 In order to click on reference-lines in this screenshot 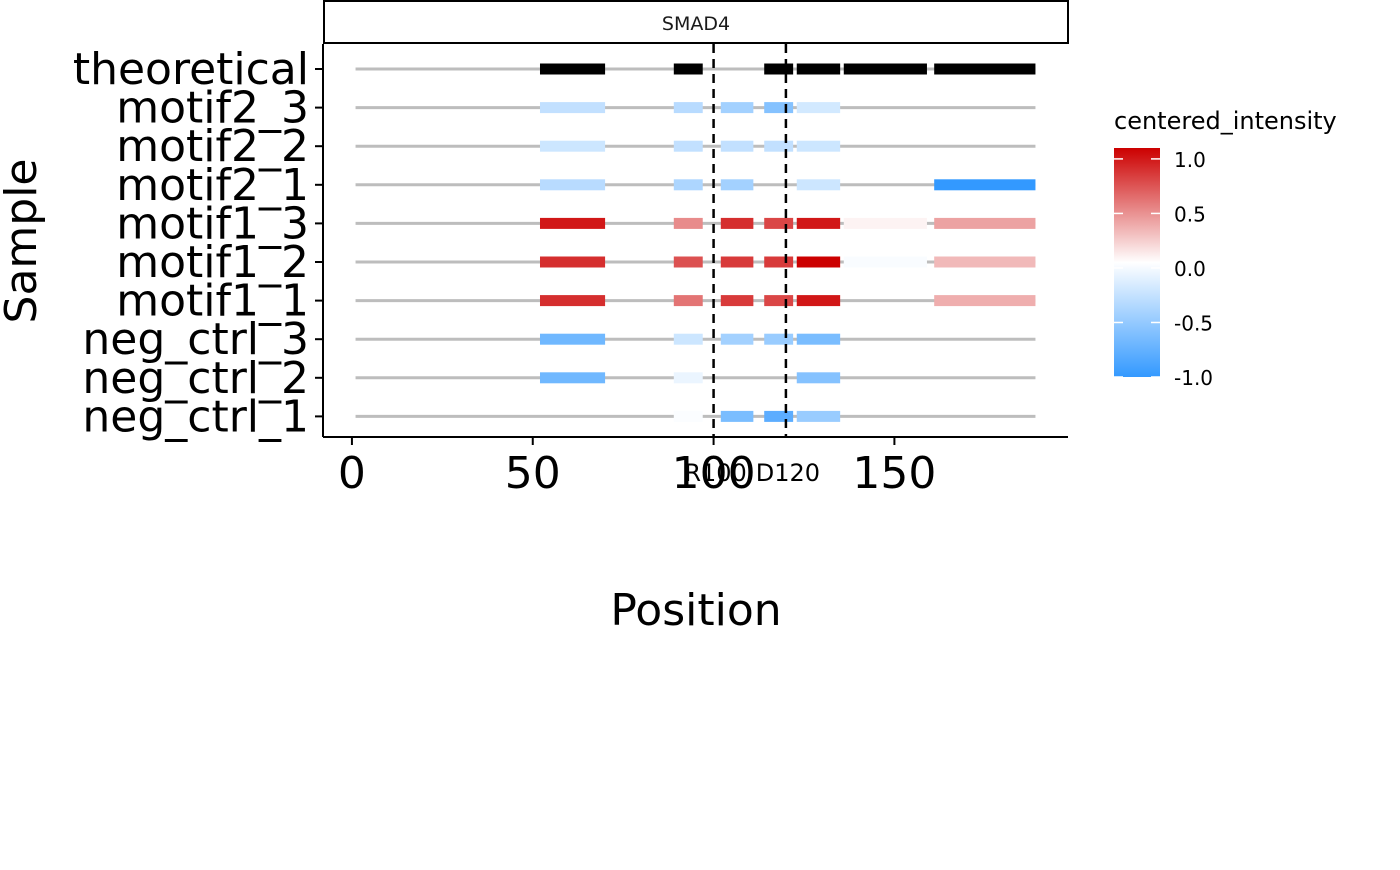, I will do `click(750, 240)`.